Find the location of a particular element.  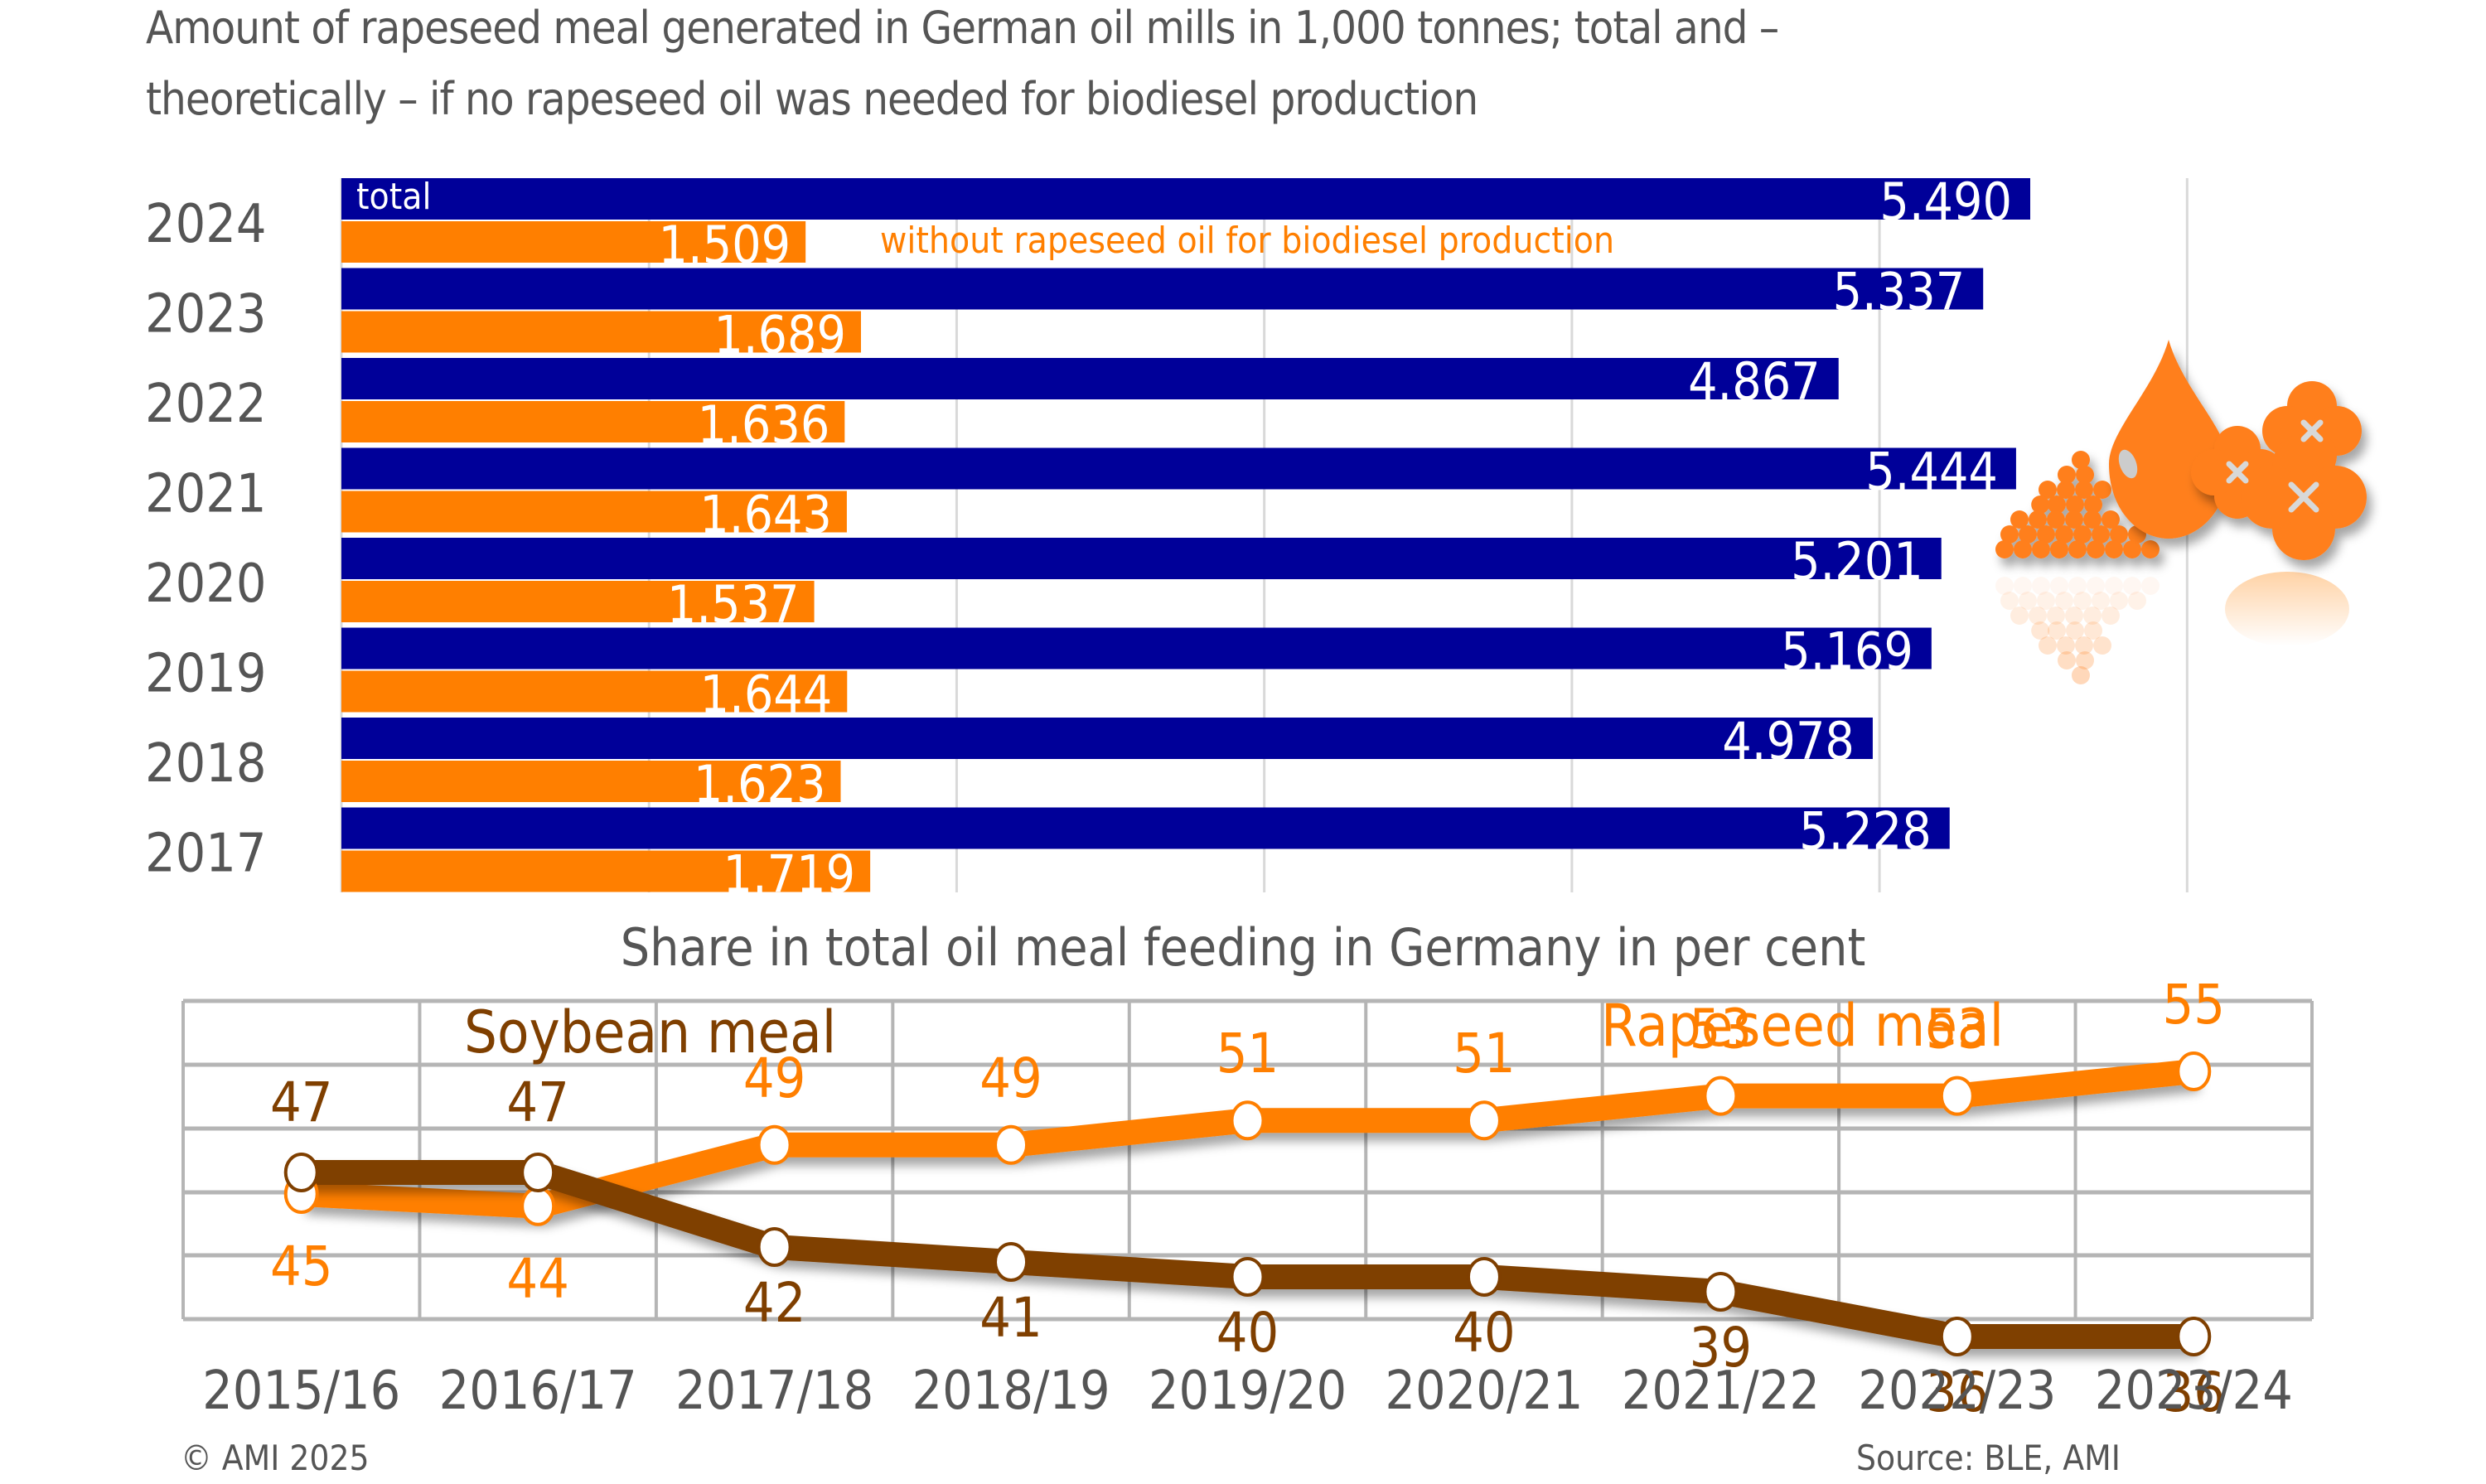

oil-drop-icon is located at coordinates (2169, 439).